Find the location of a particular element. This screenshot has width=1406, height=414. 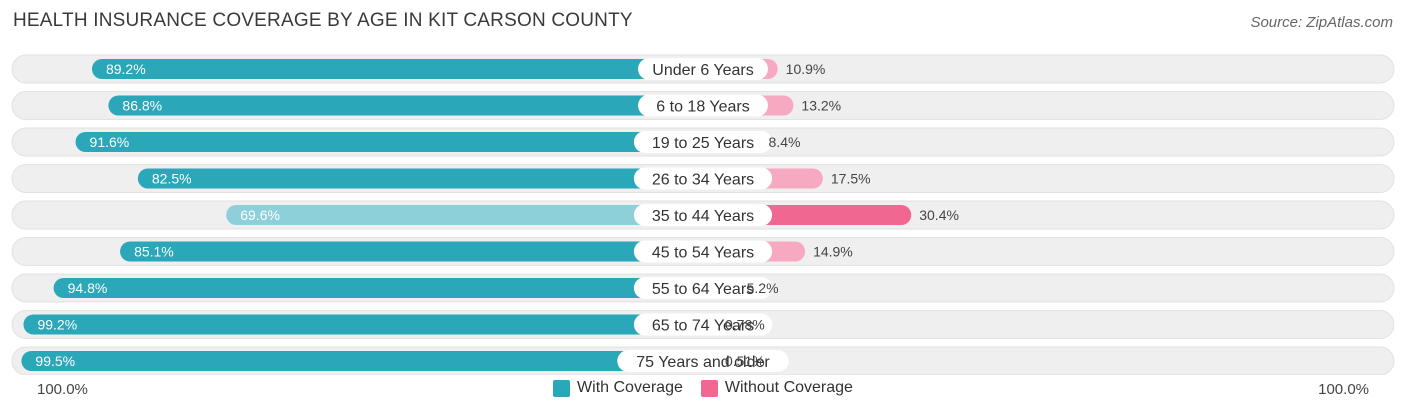

category-label: 55 to 64 Years is located at coordinates (703, 289).